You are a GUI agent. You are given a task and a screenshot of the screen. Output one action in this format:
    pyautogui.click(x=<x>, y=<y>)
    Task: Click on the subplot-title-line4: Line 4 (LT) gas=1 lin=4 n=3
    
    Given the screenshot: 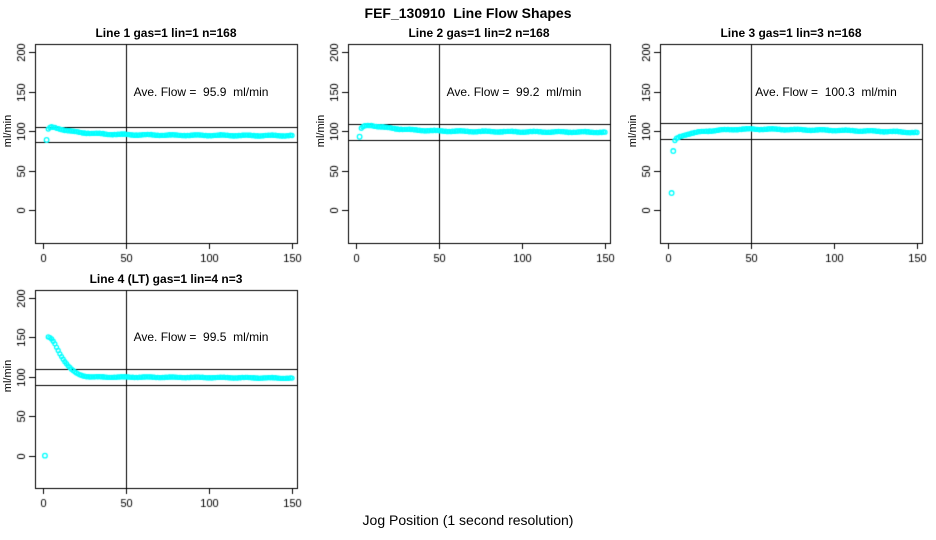 What is the action you would take?
    pyautogui.click(x=166, y=279)
    